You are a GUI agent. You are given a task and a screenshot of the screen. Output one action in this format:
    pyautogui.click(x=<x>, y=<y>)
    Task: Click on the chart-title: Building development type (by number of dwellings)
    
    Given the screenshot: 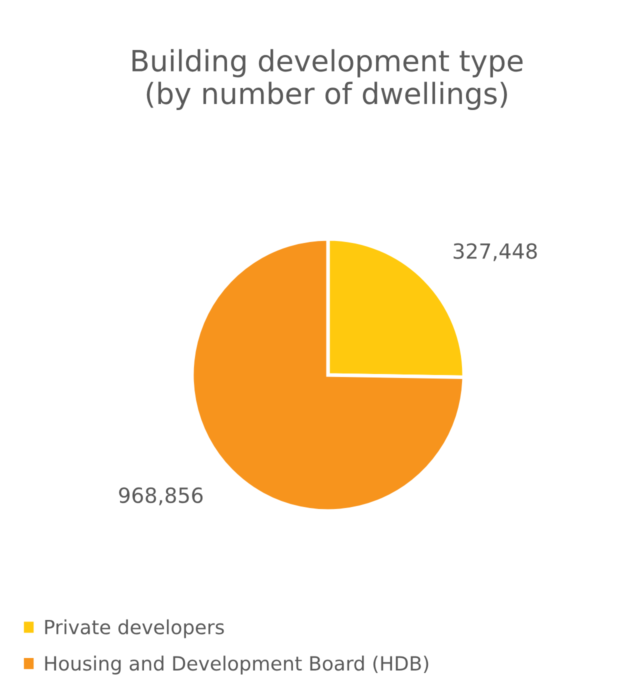 What is the action you would take?
    pyautogui.click(x=327, y=79)
    